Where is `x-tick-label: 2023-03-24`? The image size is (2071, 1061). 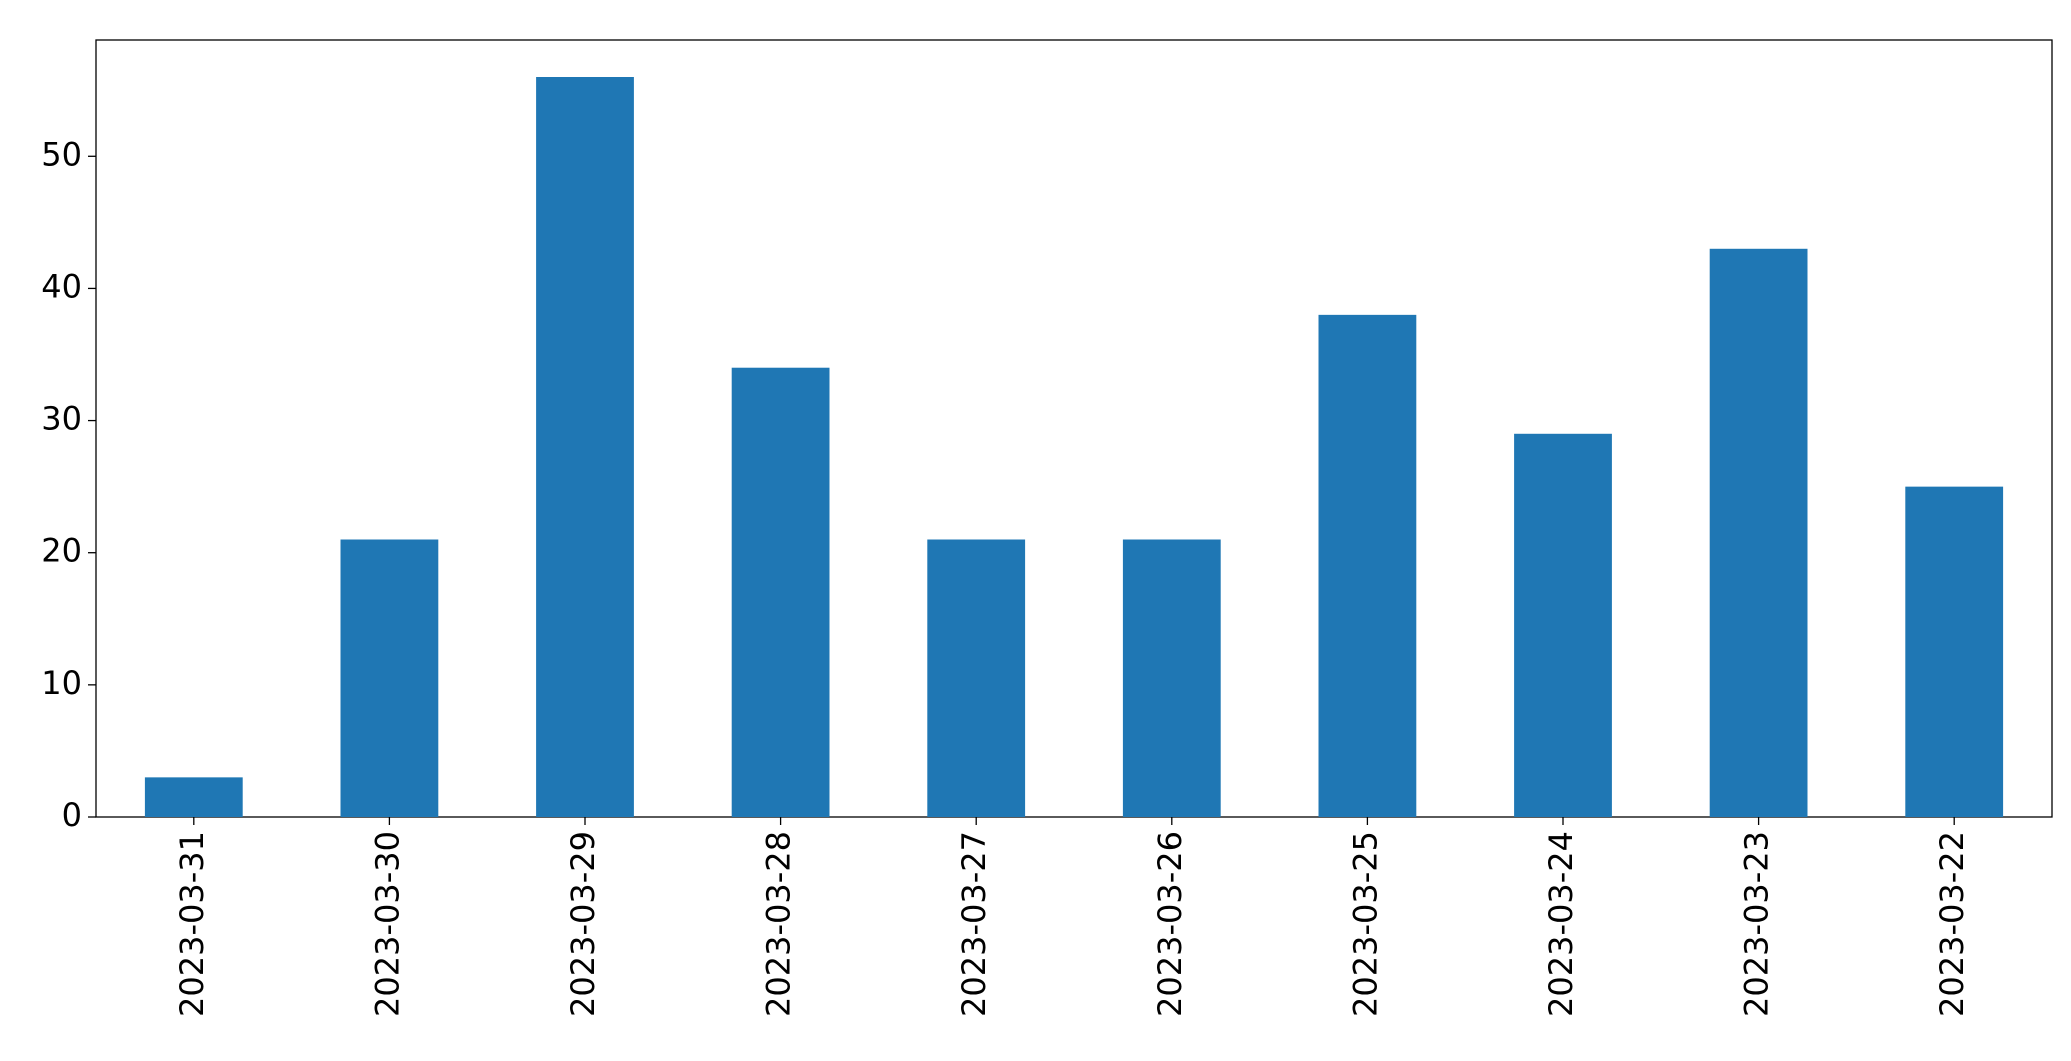
x-tick-label: 2023-03-24 is located at coordinates (1561, 924).